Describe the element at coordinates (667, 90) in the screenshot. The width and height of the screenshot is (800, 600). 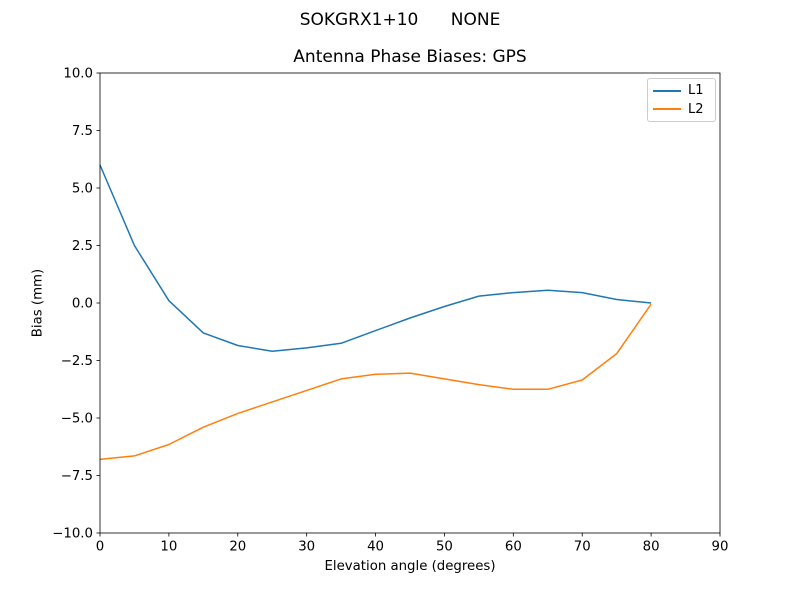
I see `legend-line-l1` at that location.